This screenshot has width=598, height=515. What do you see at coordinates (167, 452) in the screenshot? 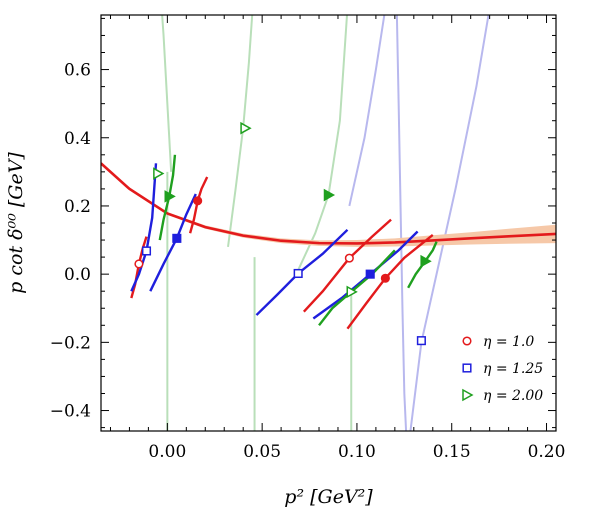
I see `x-tick-label-0: 0.00` at bounding box center [167, 452].